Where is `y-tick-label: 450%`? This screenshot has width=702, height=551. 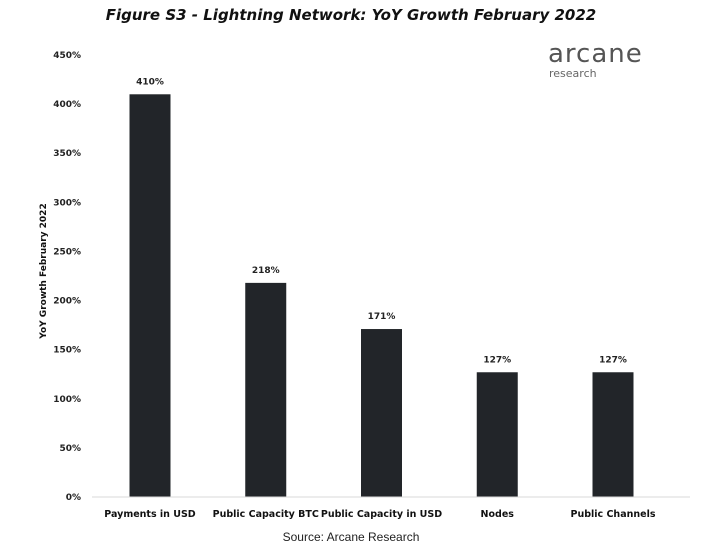 y-tick-label: 450% is located at coordinates (67, 56).